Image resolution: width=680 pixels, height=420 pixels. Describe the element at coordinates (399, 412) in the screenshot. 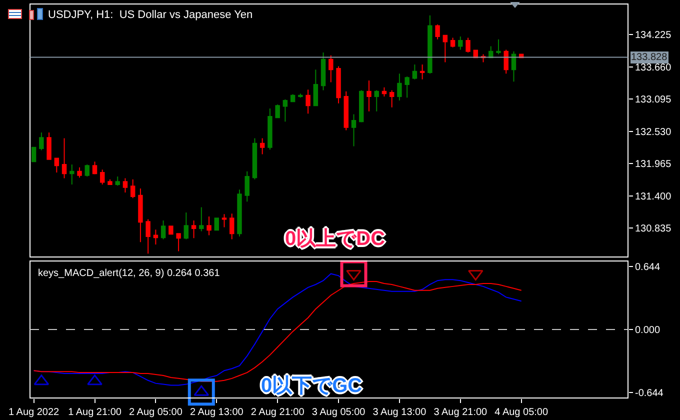

I see `x-tick-label: 3 Aug 13:00` at that location.